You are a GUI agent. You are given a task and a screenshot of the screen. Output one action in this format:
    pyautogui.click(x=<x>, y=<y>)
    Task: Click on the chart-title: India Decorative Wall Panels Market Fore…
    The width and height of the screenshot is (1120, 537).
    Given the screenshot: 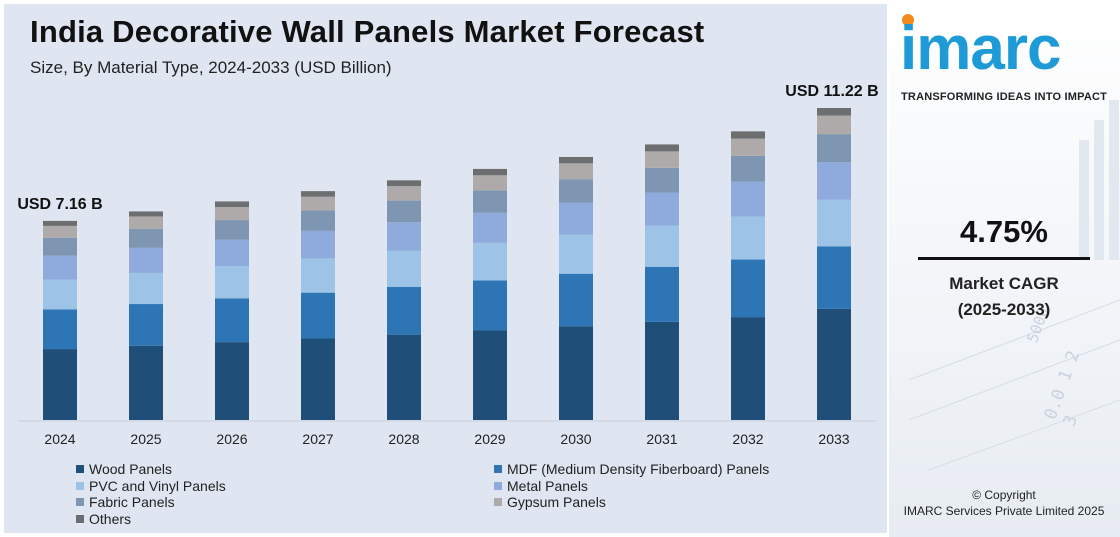 What is the action you would take?
    pyautogui.click(x=367, y=31)
    